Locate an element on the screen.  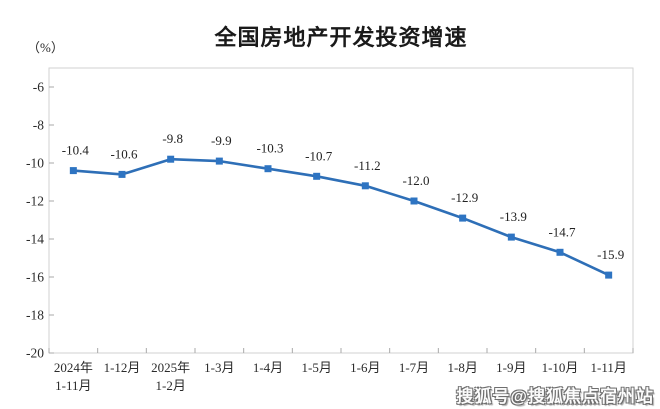
x-axis-tick-label: 1-6月 is located at coordinates (365, 367).